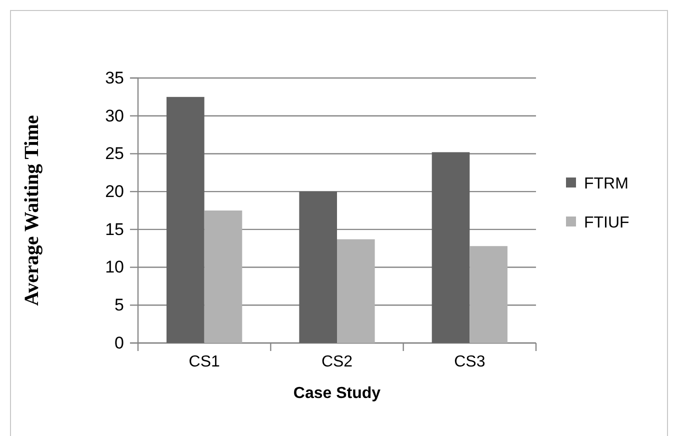  Describe the element at coordinates (204, 361) in the screenshot. I see `x-tick-label: CS1` at that location.